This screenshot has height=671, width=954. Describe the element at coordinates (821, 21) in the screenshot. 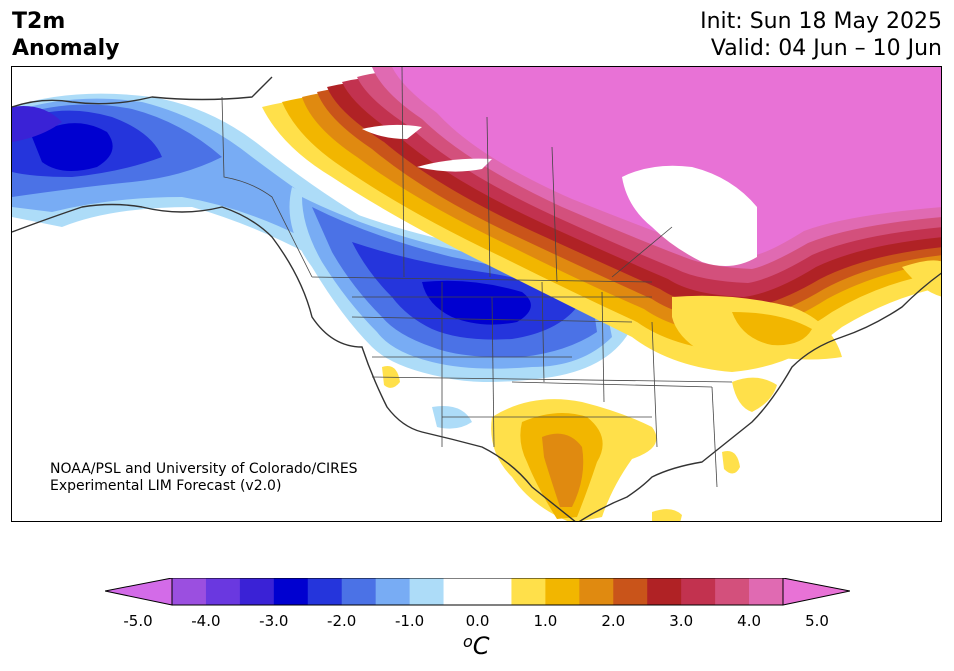

I see `init-date: Init: Sun 18 May 2025` at that location.